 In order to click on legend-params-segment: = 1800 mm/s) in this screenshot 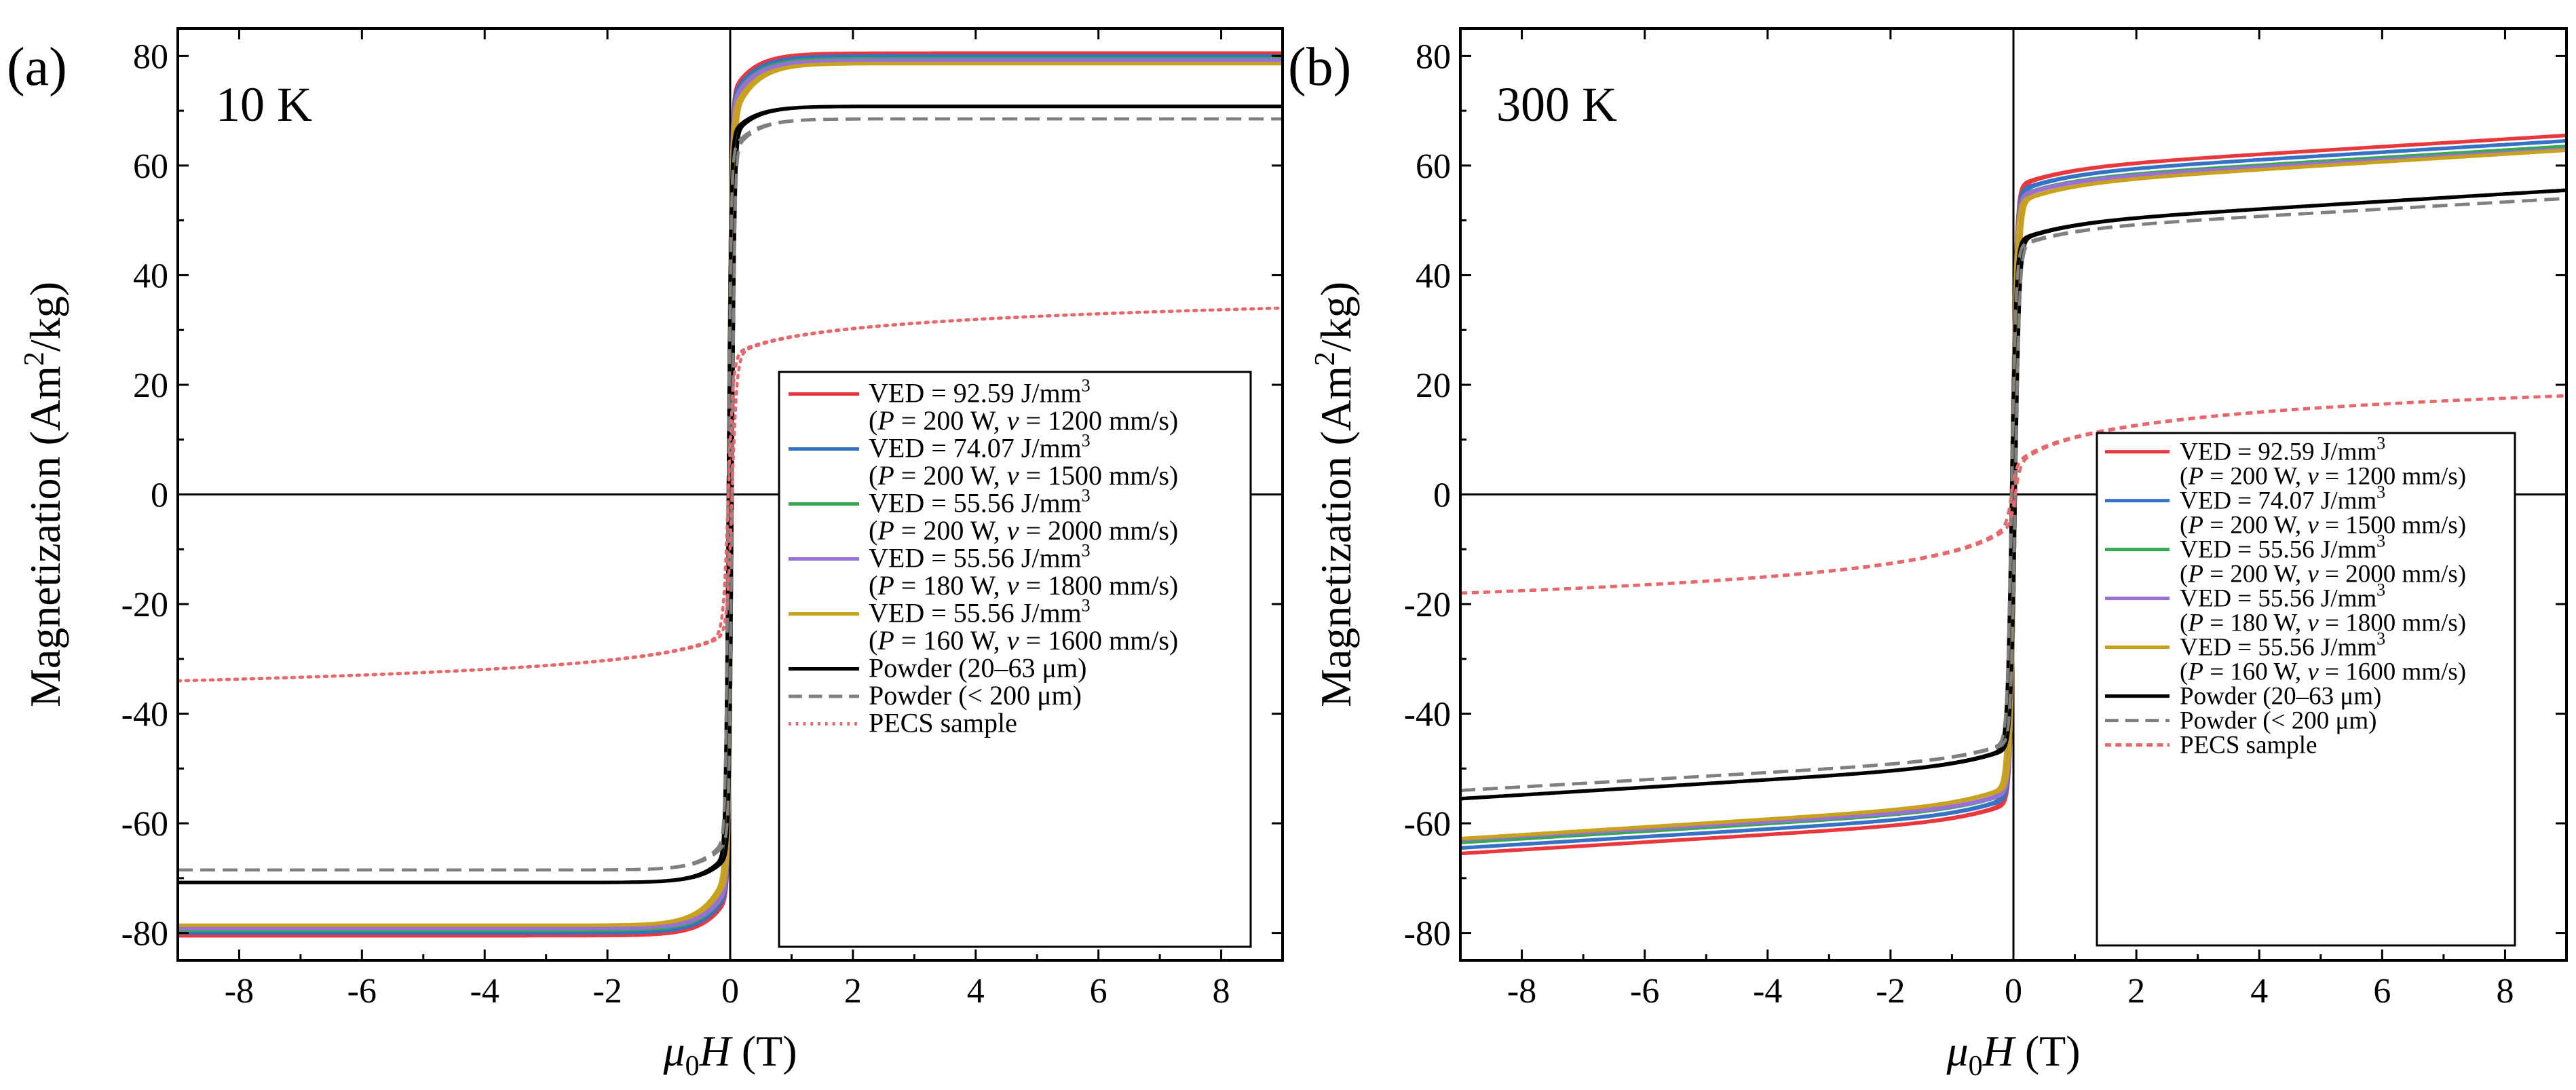, I will do `click(1098, 585)`.